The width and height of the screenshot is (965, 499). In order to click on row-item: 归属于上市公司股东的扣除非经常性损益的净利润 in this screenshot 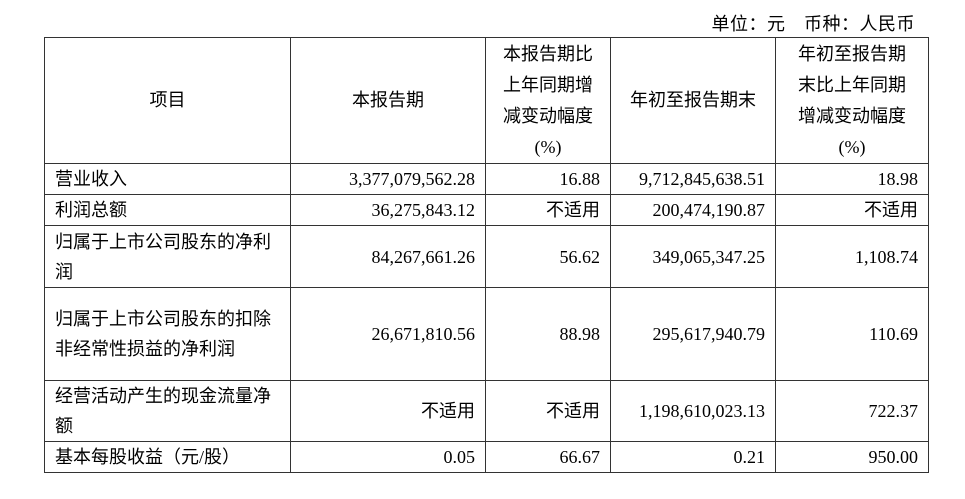, I will do `click(167, 334)`.